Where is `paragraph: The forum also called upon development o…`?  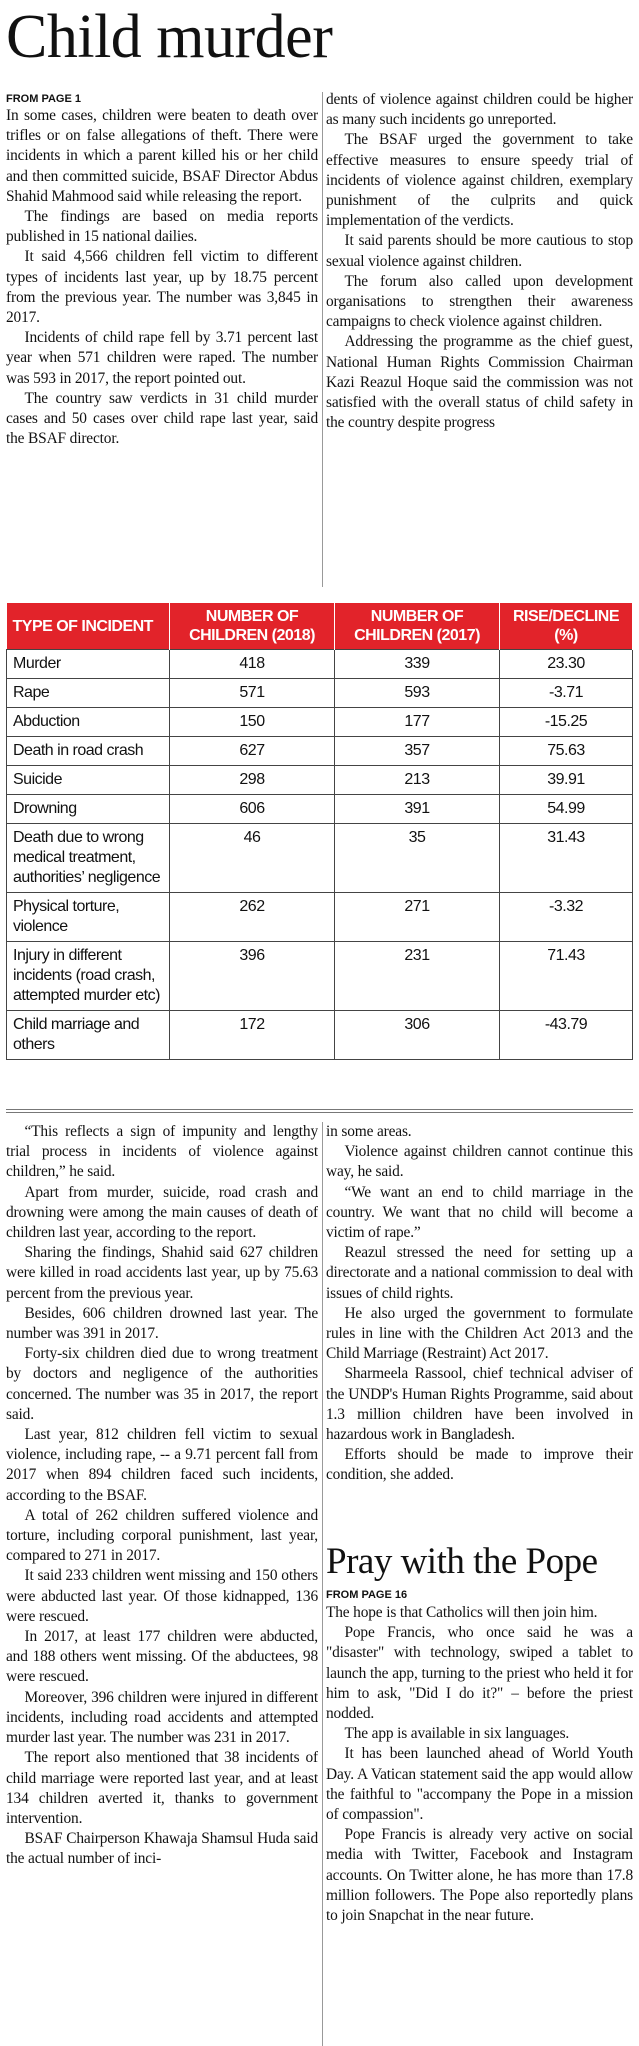
paragraph: The forum also called upon development o… is located at coordinates (479, 301).